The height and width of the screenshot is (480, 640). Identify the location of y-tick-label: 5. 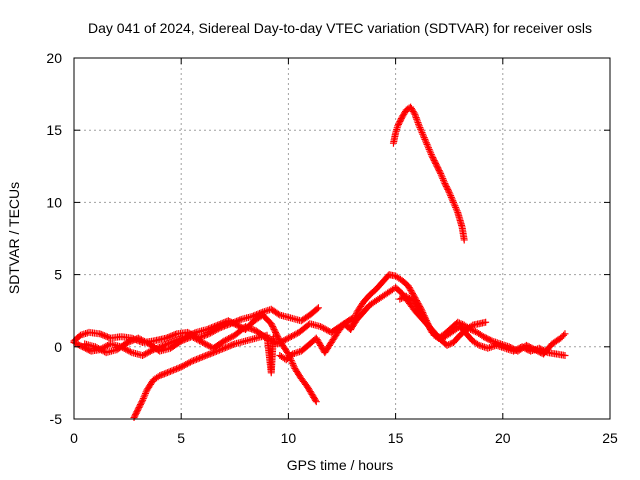
(58, 275).